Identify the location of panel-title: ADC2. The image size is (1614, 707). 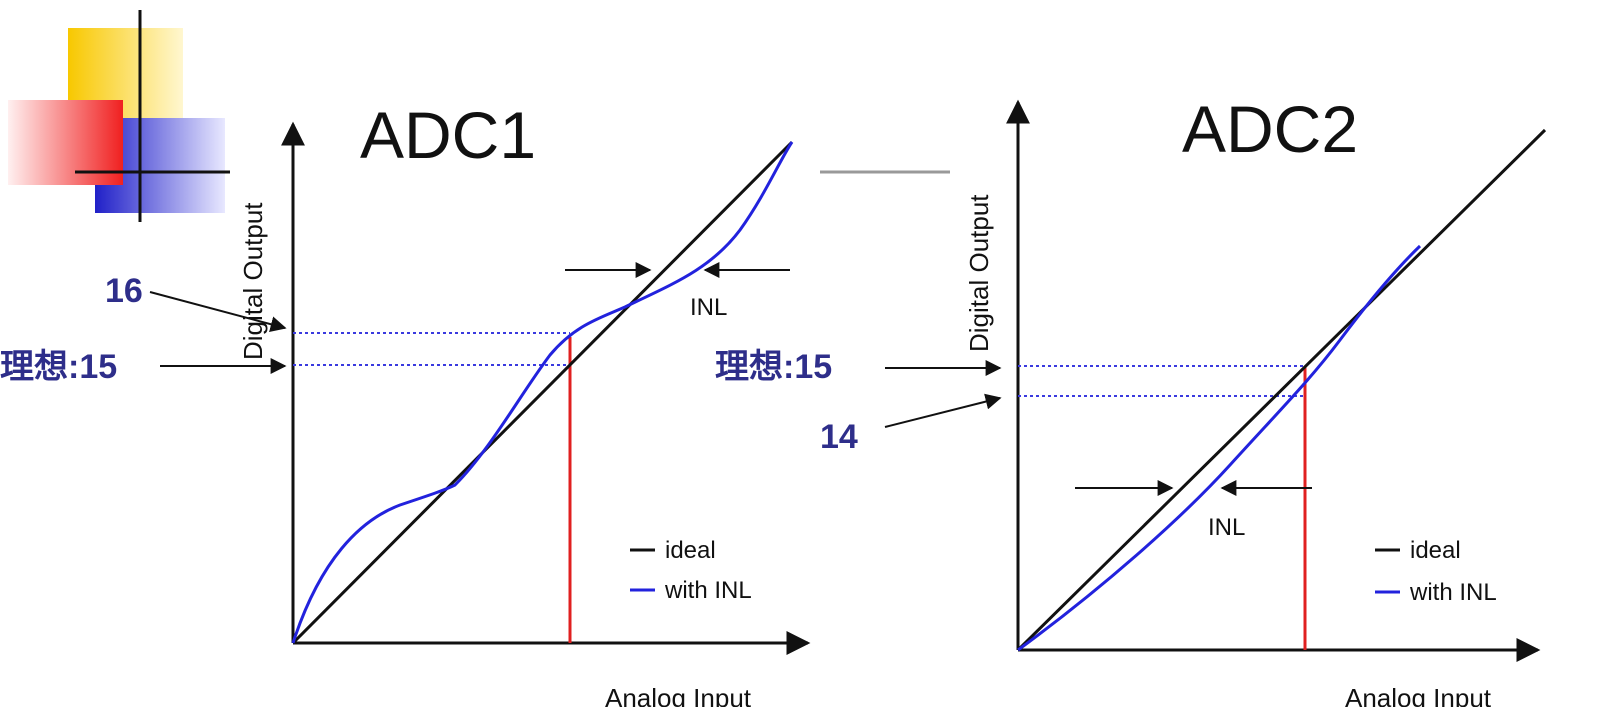
(1270, 129).